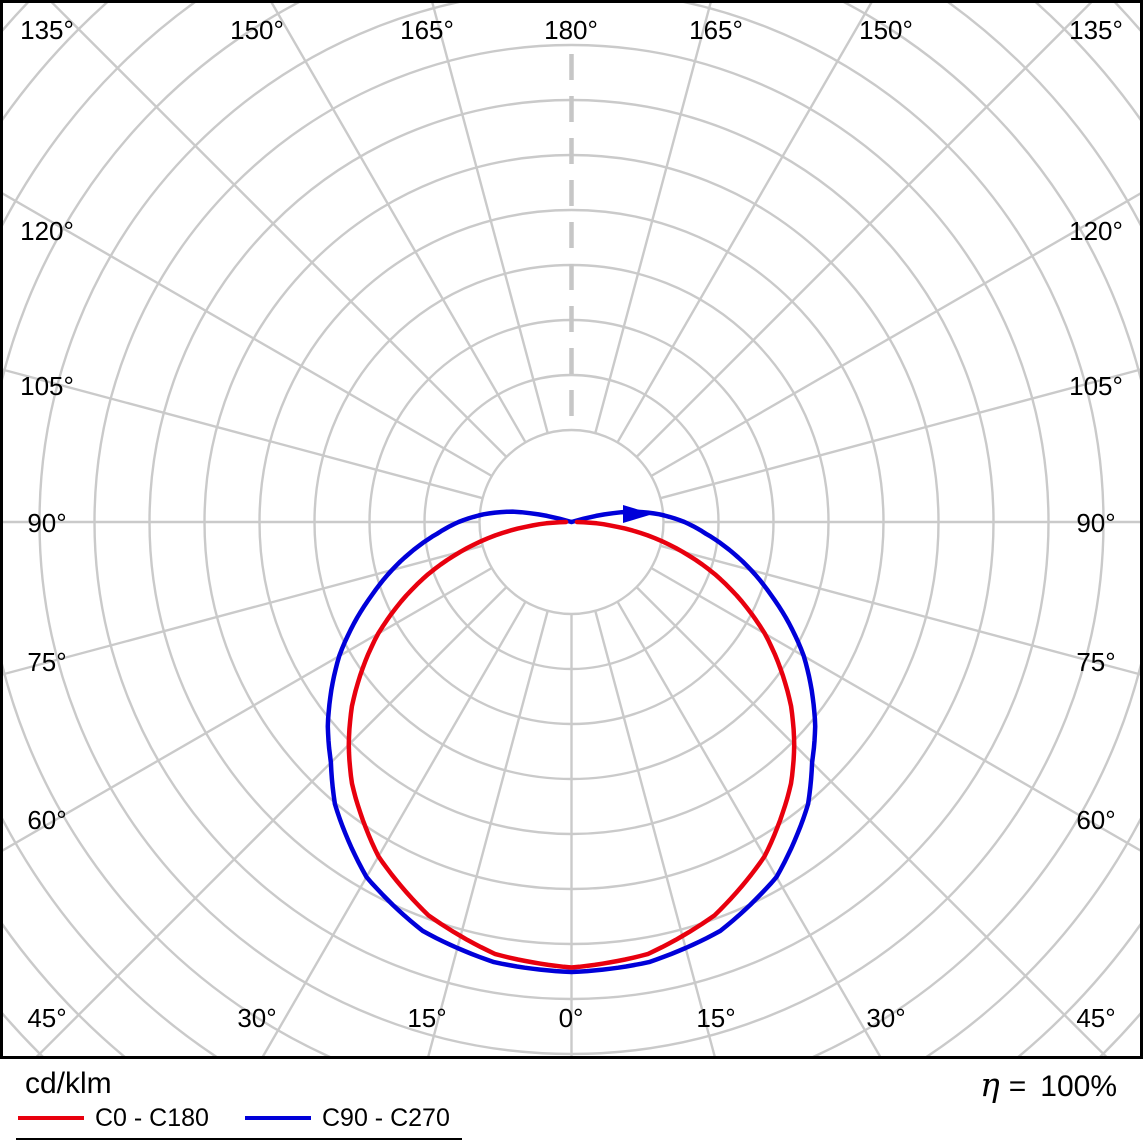 The height and width of the screenshot is (1143, 1143). What do you see at coordinates (47, 231) in the screenshot?
I see `angle-label-left-0: 120°` at bounding box center [47, 231].